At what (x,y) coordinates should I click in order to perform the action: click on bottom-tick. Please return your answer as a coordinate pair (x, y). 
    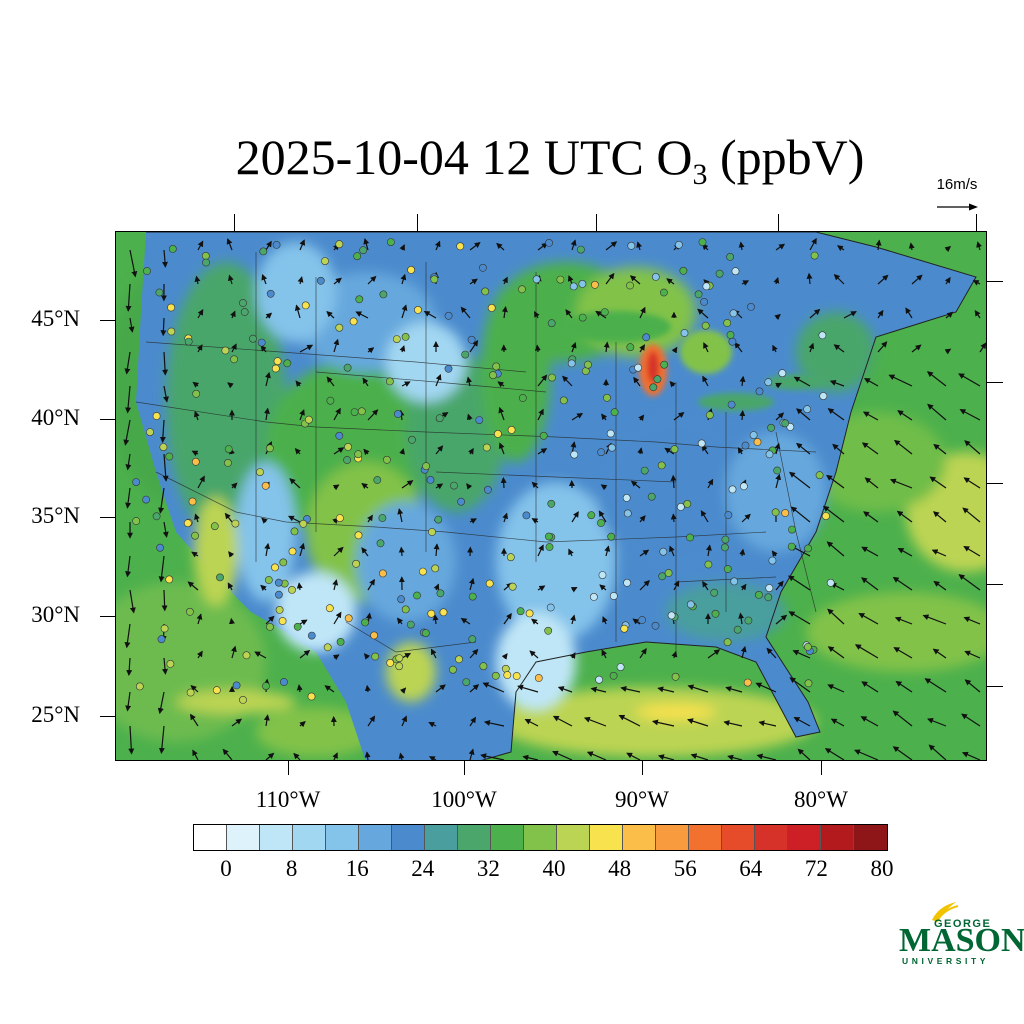
    Looking at the image, I should click on (822, 768).